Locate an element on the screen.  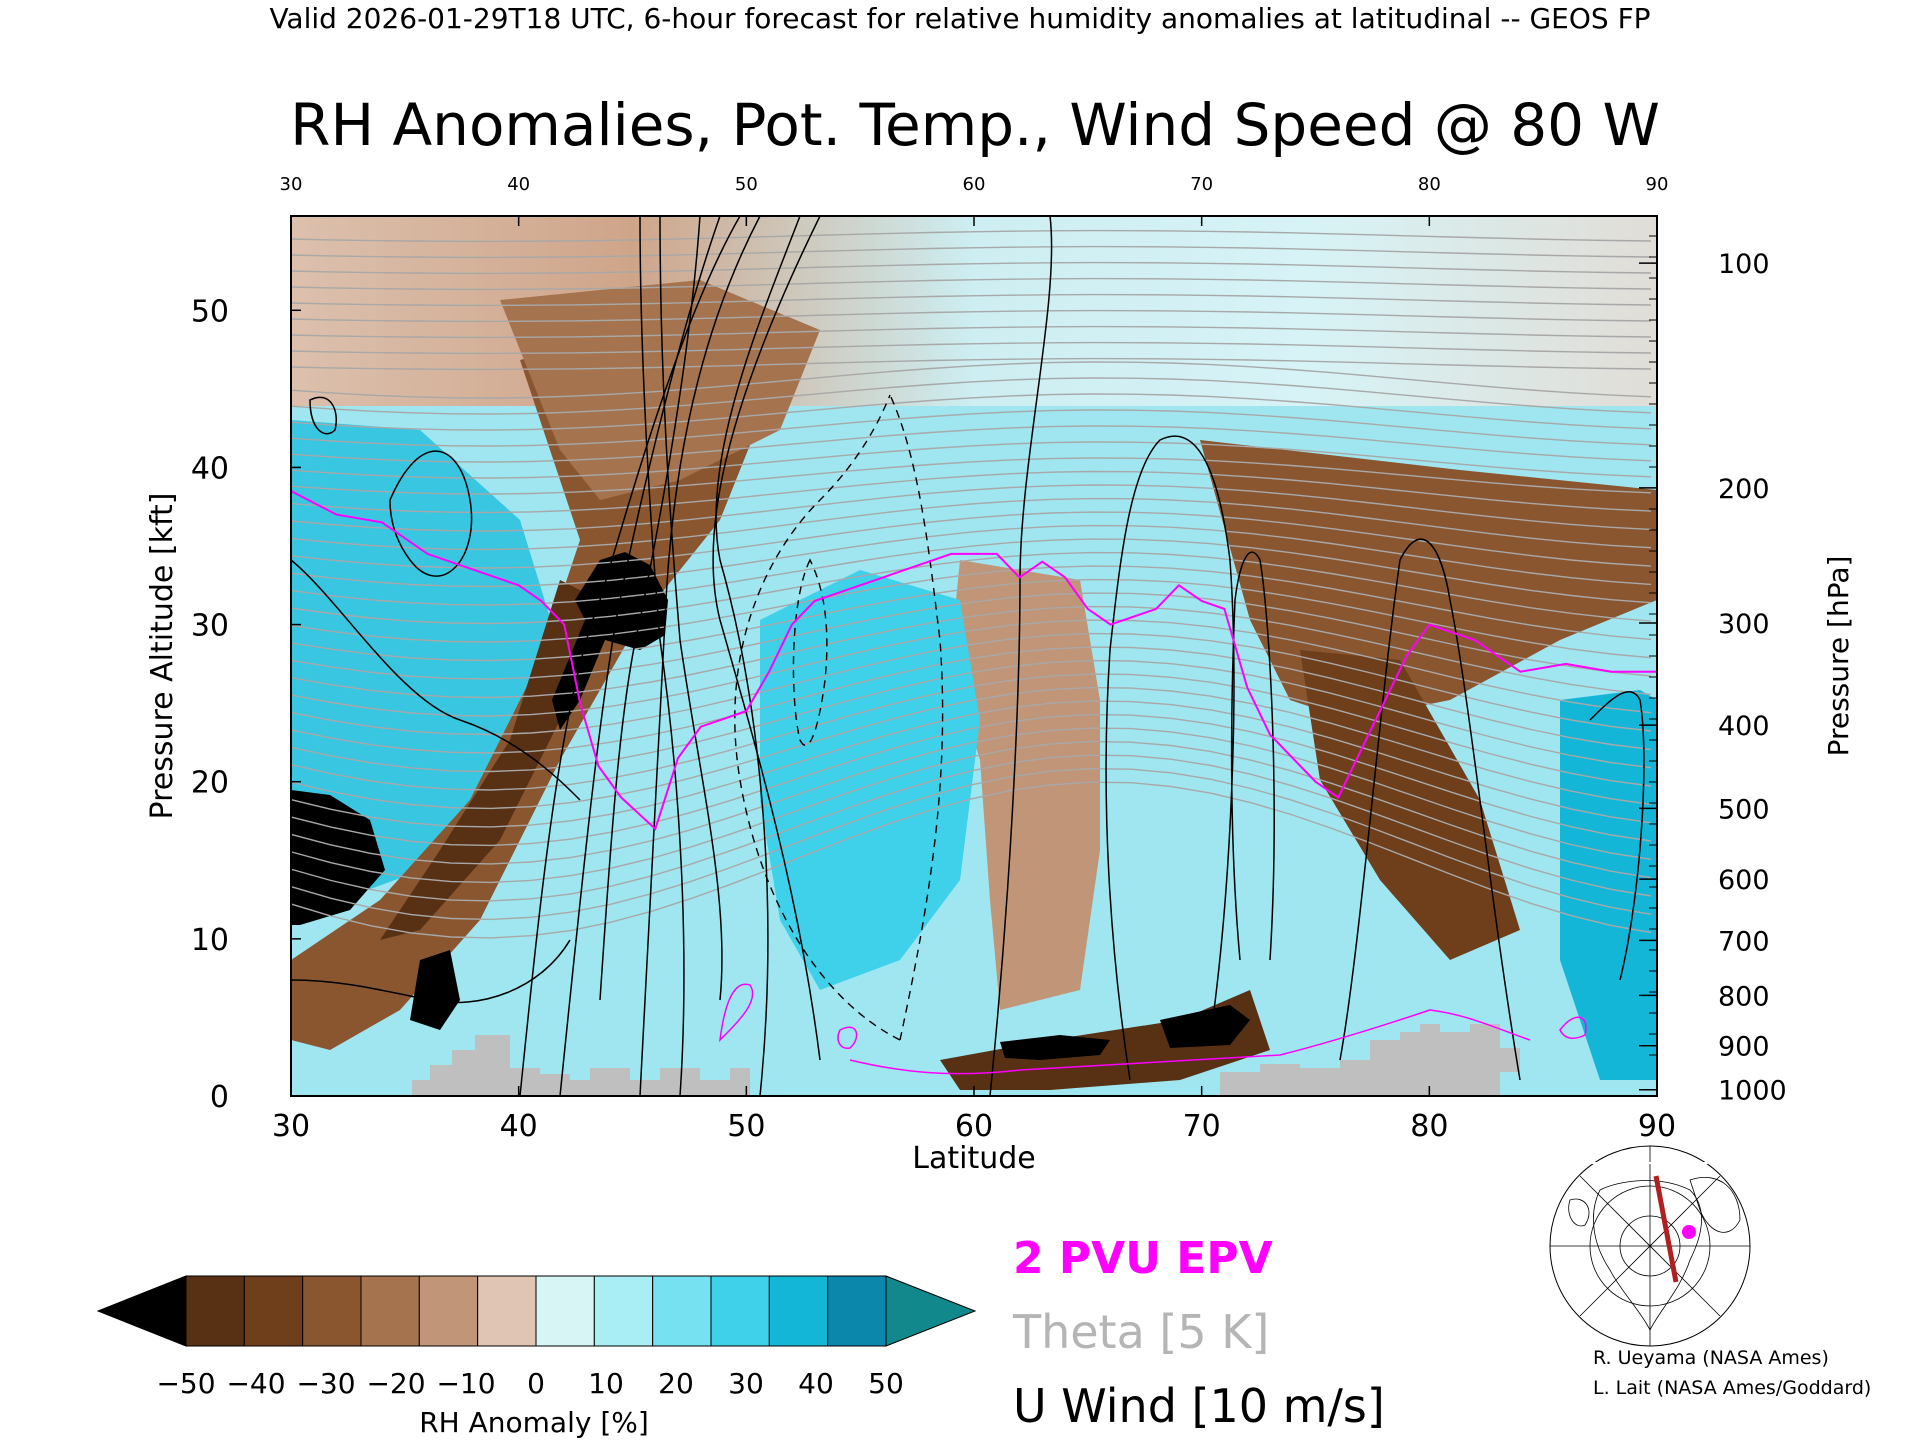
blue-region-right is located at coordinates (1608, 885).